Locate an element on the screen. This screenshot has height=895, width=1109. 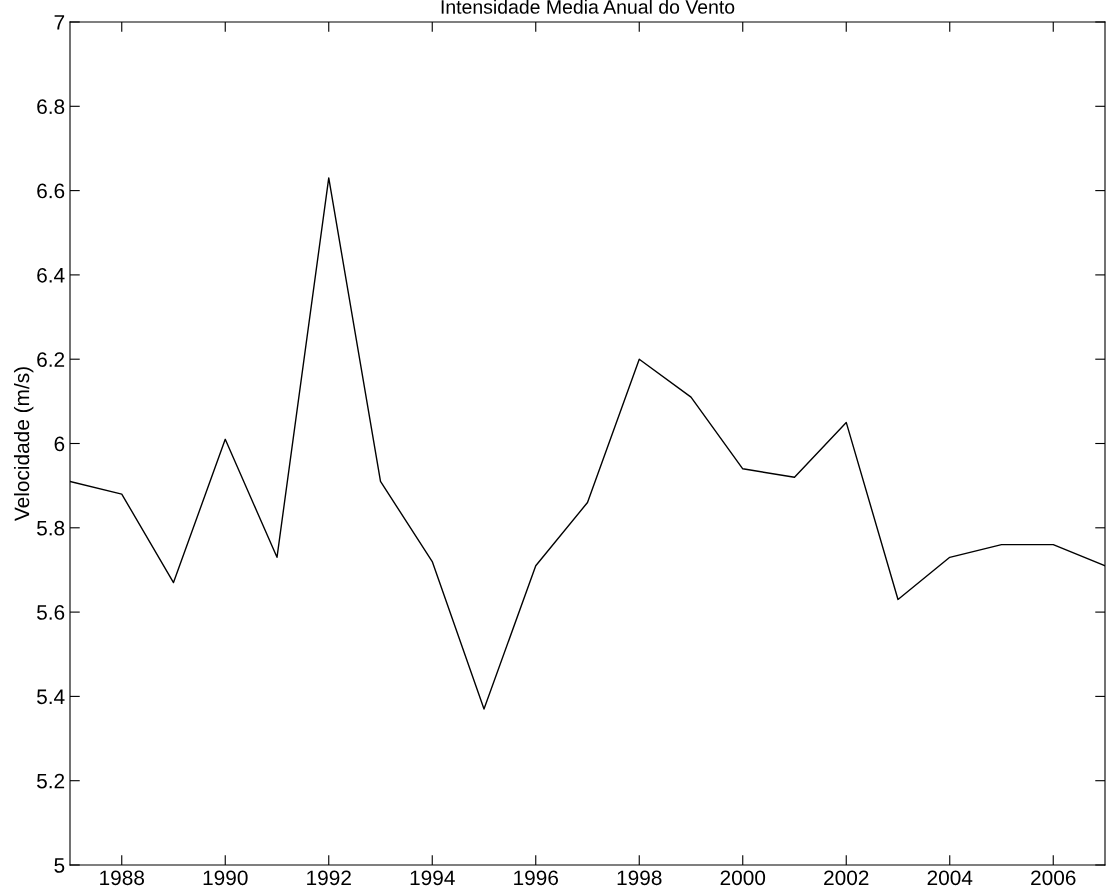
x-tick-label: 1992 is located at coordinates (329, 878).